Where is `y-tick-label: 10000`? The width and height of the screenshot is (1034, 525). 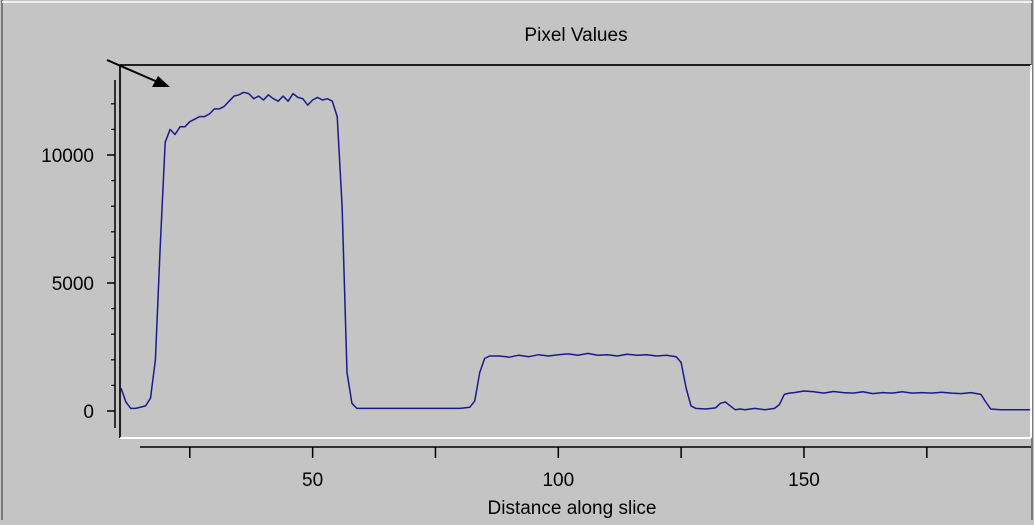
y-tick-label: 10000 is located at coordinates (67, 156).